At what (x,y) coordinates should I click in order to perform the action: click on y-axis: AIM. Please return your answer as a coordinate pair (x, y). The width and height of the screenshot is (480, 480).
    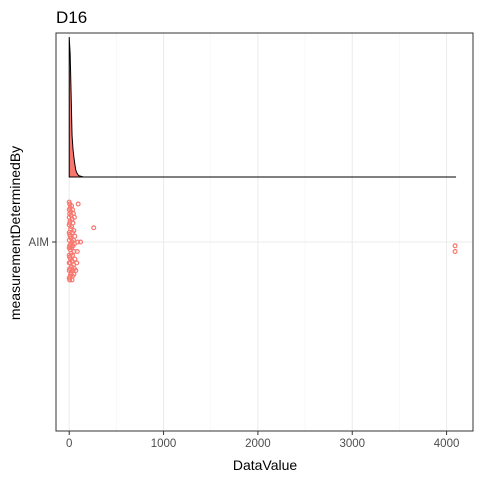
    Looking at the image, I should click on (42, 243).